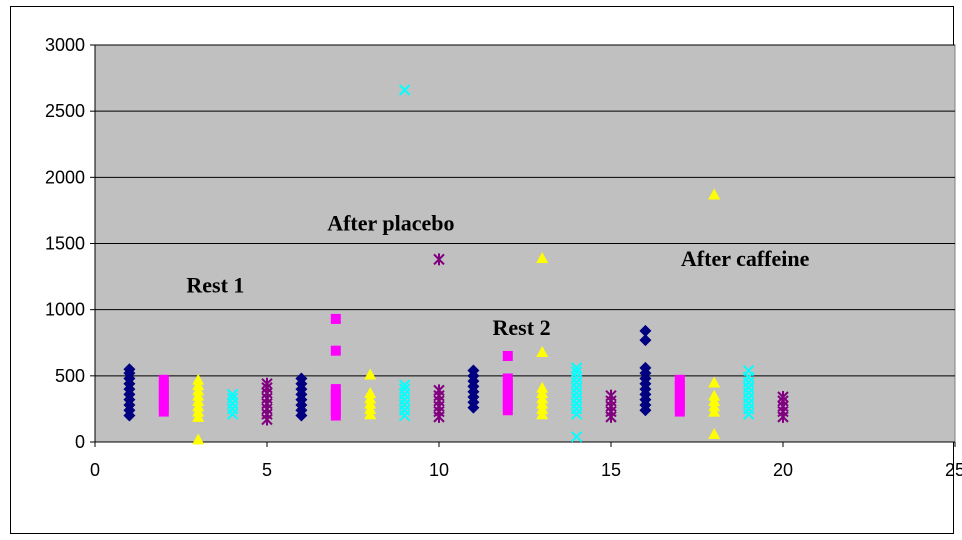  I want to click on x-tick-label: 25, so click(953, 470).